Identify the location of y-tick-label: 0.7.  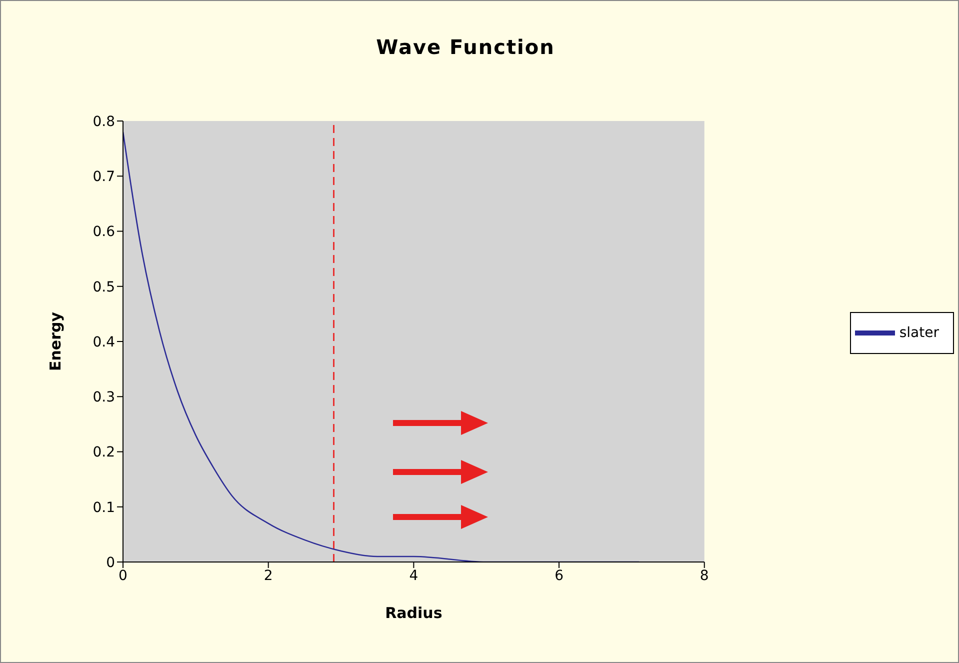
(103, 177).